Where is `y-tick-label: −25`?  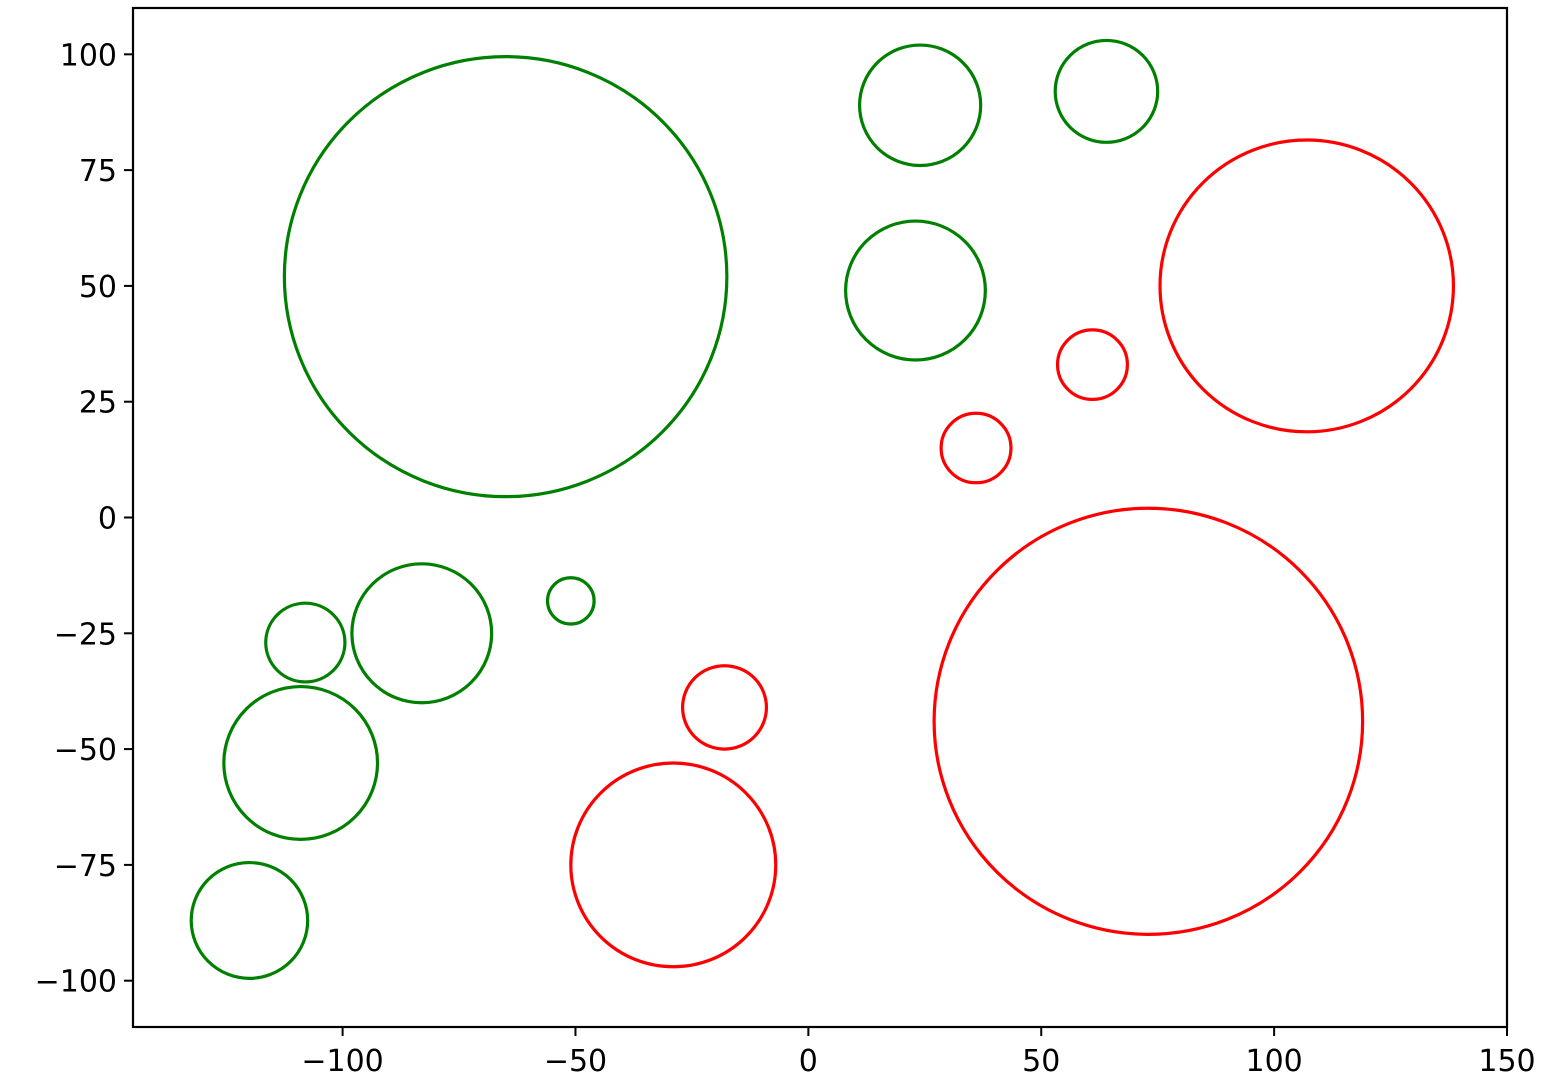 y-tick-label: −25 is located at coordinates (85, 634).